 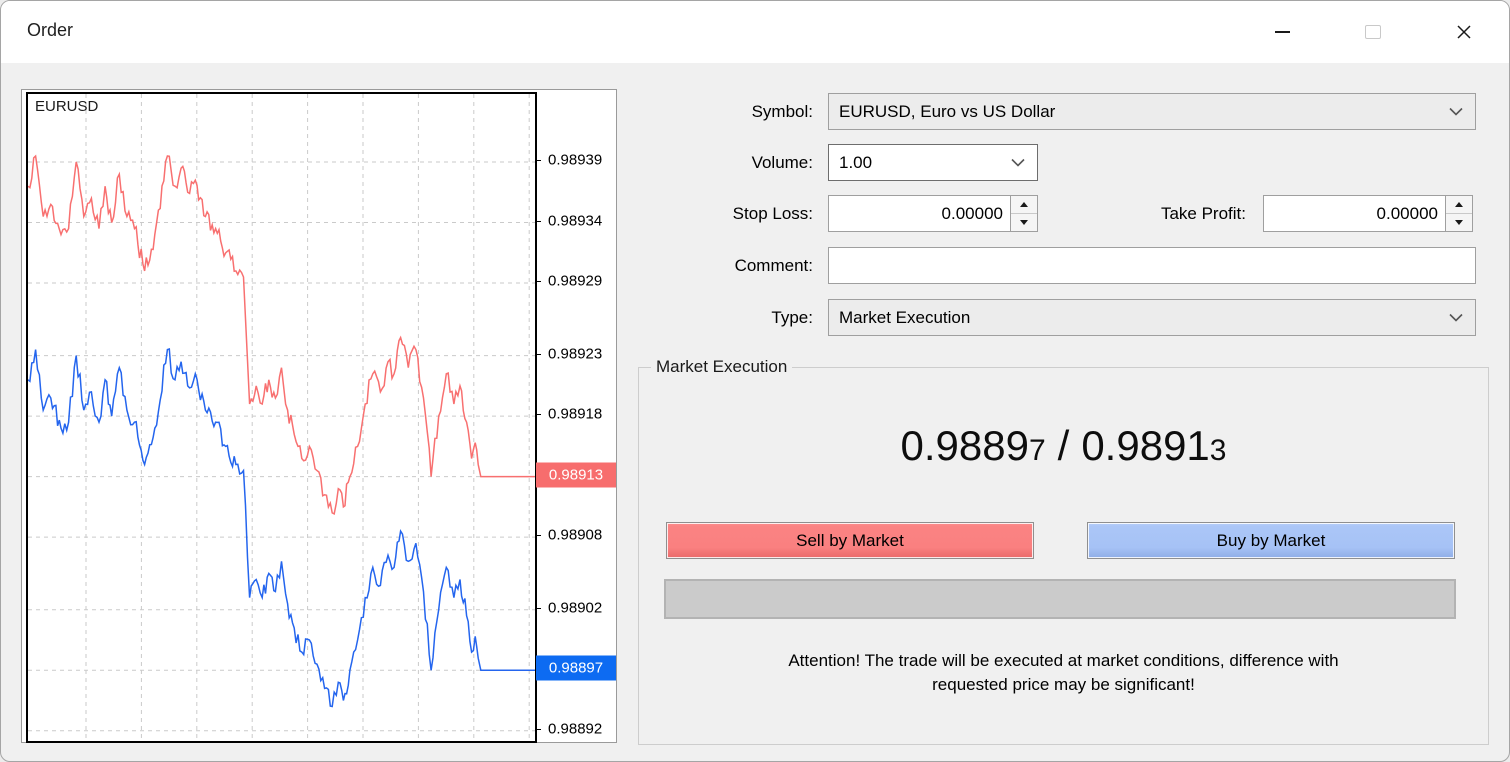 What do you see at coordinates (782, 111) in the screenshot?
I see `symbol-label: Symbol:` at bounding box center [782, 111].